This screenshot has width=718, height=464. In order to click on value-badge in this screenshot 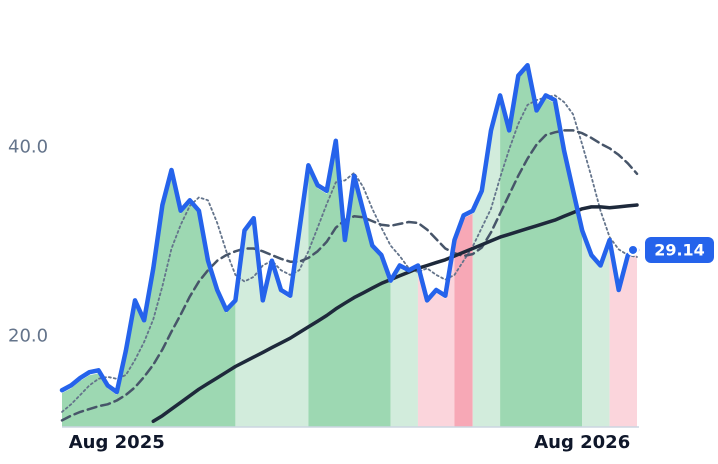, I will do `click(679, 249)`.